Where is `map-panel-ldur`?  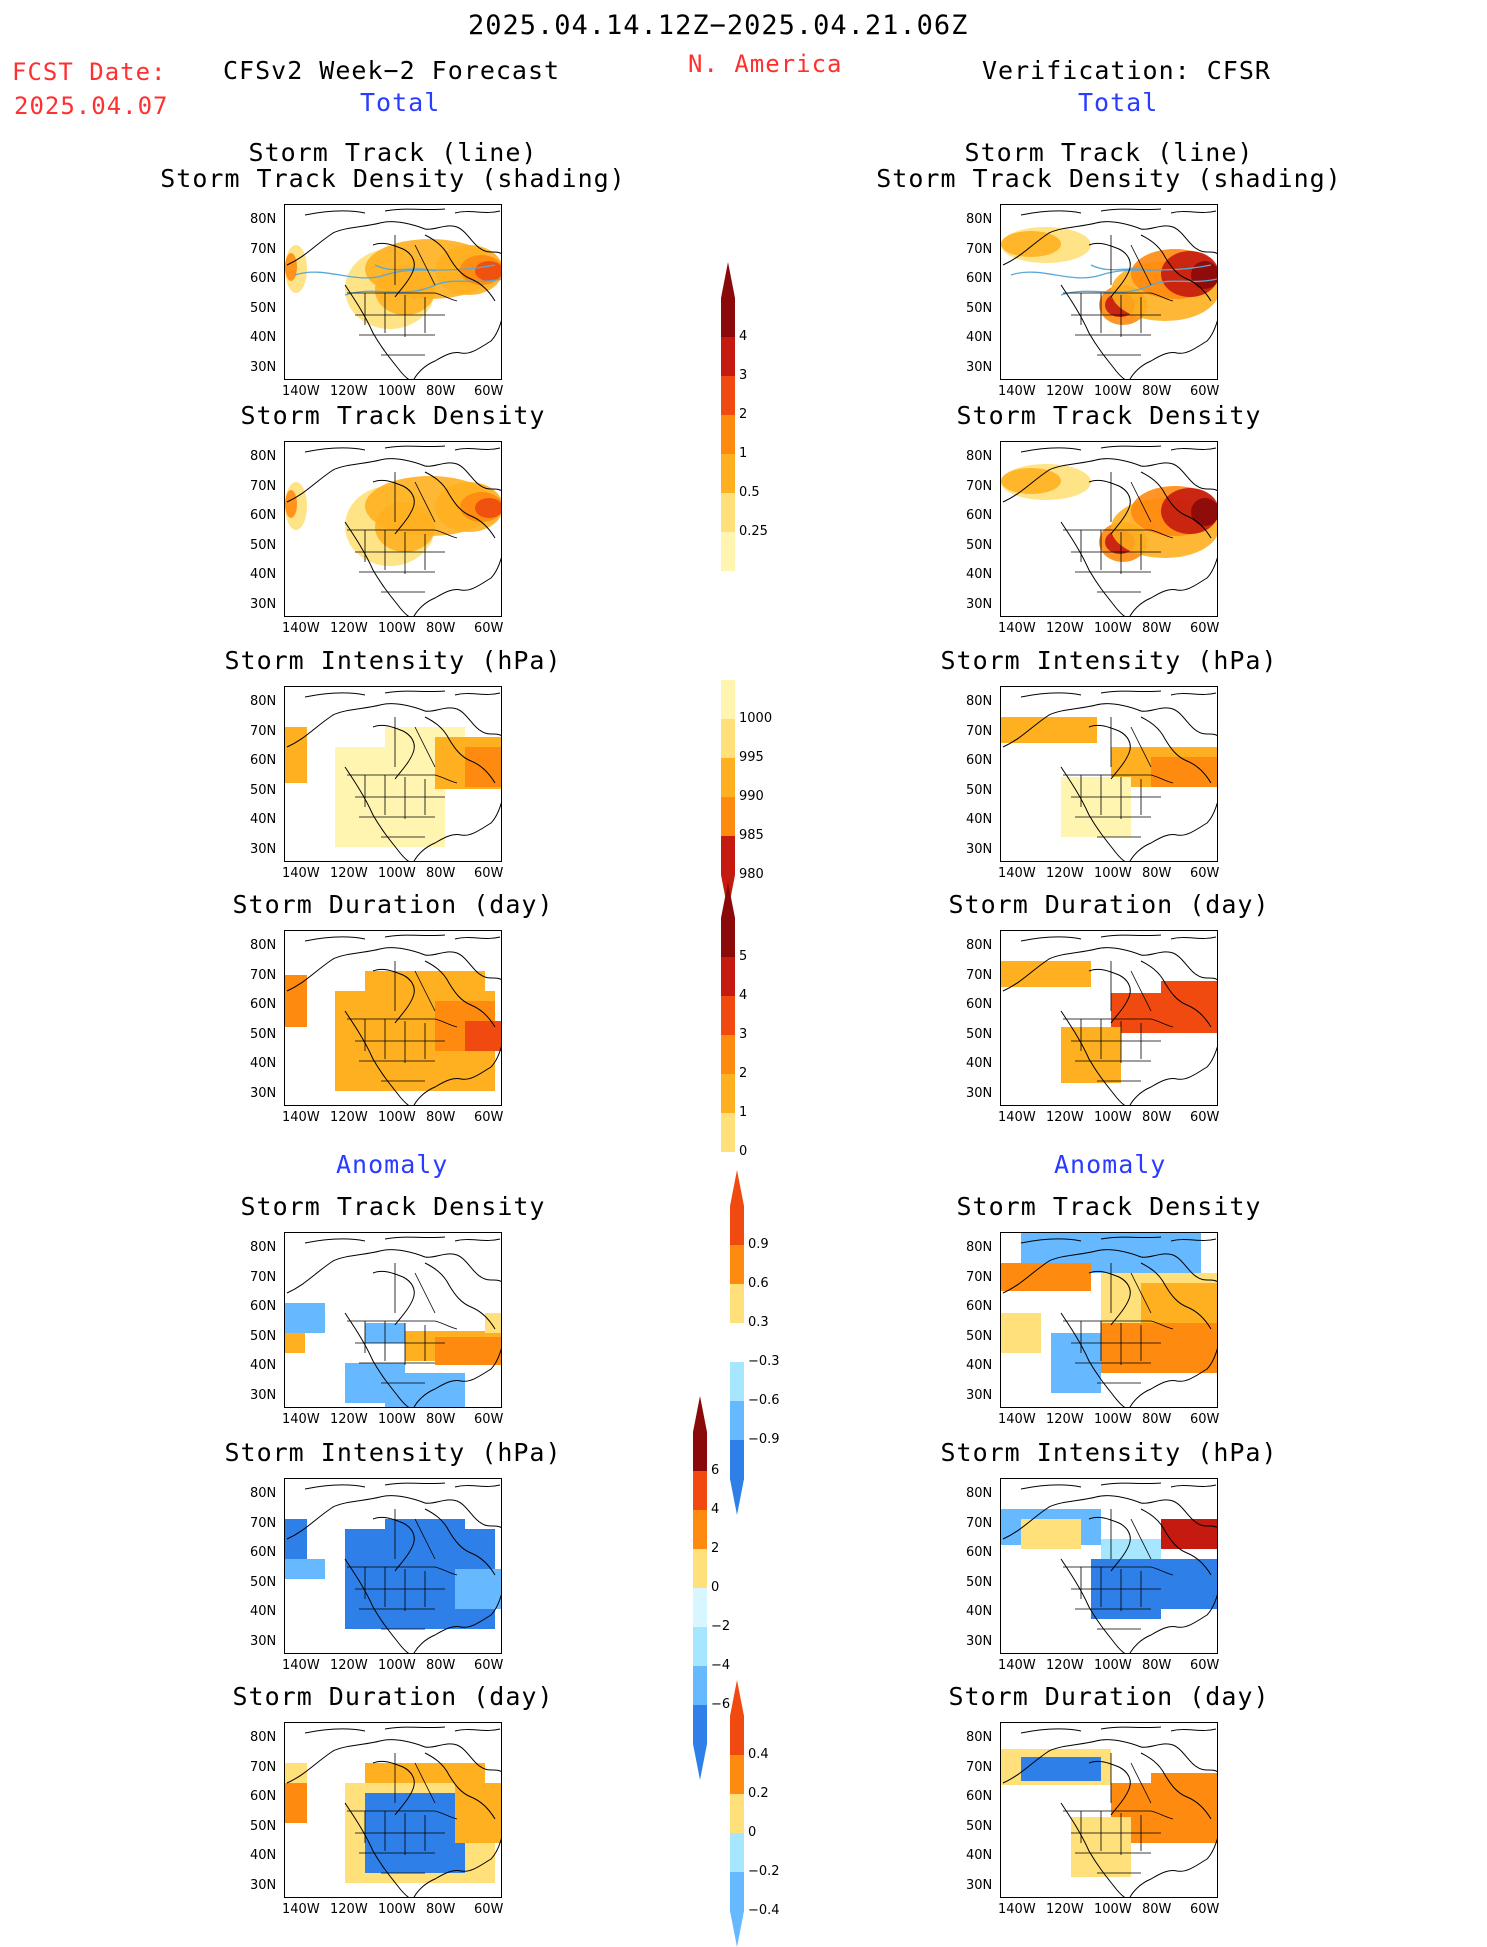
map-panel-ldur is located at coordinates (393, 1018).